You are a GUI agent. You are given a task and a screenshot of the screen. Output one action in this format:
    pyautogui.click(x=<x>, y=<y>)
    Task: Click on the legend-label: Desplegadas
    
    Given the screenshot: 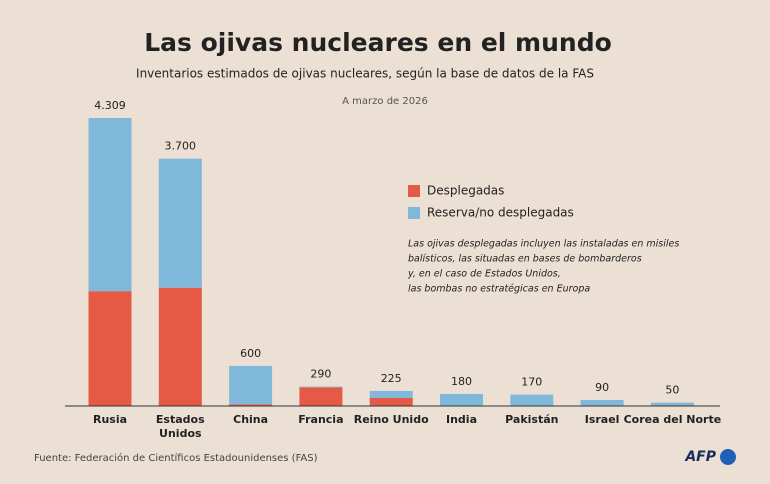 What is the action you would take?
    pyautogui.click(x=465, y=191)
    